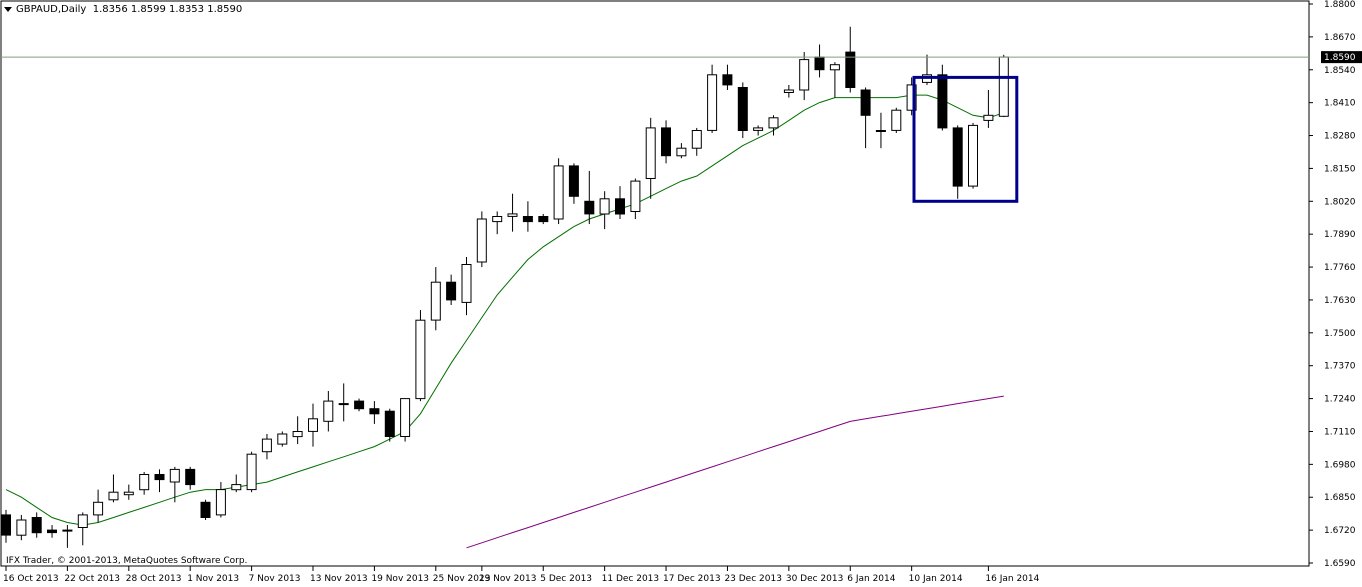 This screenshot has width=1362, height=587. Describe the element at coordinates (1340, 301) in the screenshot. I see `y-tick-label: 1.7630` at that location.